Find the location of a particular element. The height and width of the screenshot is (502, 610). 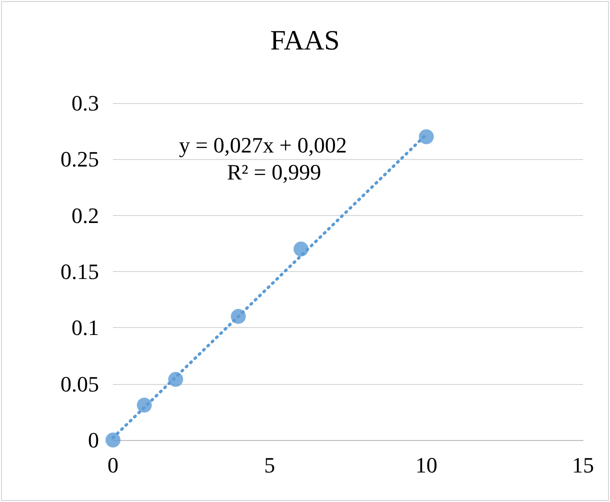

y-tick-label: 0.15 is located at coordinates (79, 271).